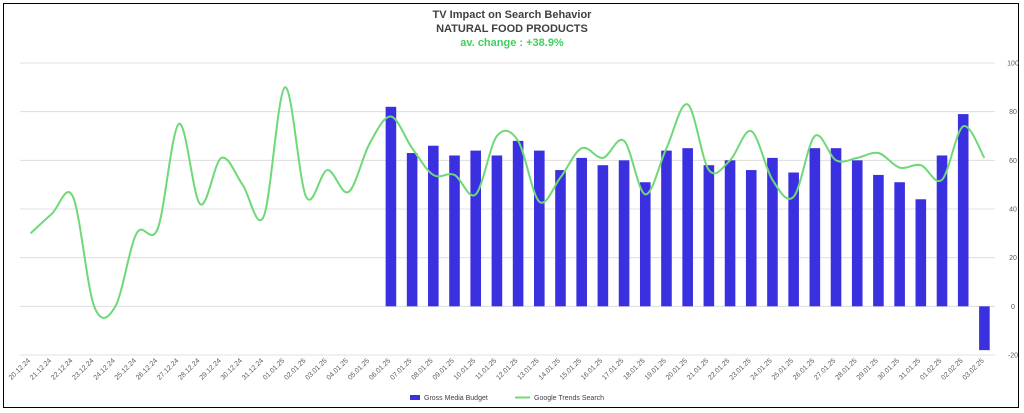 The width and height of the screenshot is (1024, 413). What do you see at coordinates (317, 369) in the screenshot?
I see `x-tick-label: 03.01.25` at bounding box center [317, 369].